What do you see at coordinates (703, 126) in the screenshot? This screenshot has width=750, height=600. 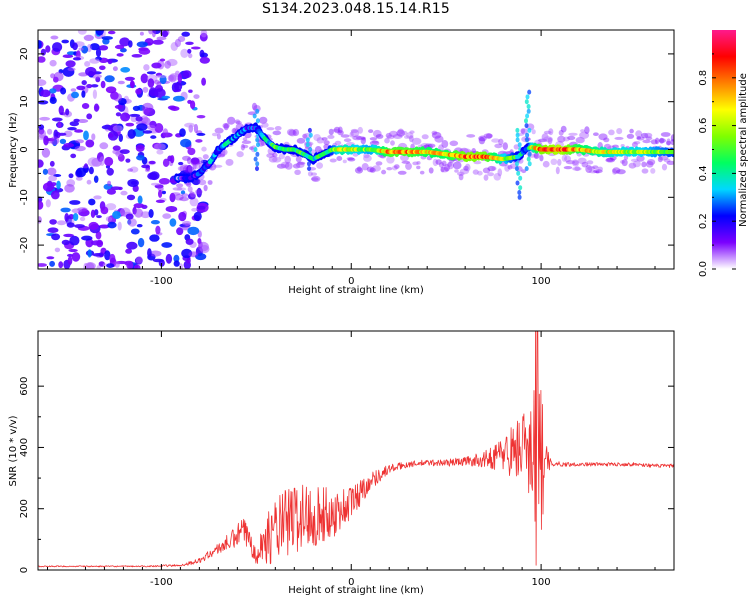 I see `colorbar-tick-label: 0.6` at bounding box center [703, 126].